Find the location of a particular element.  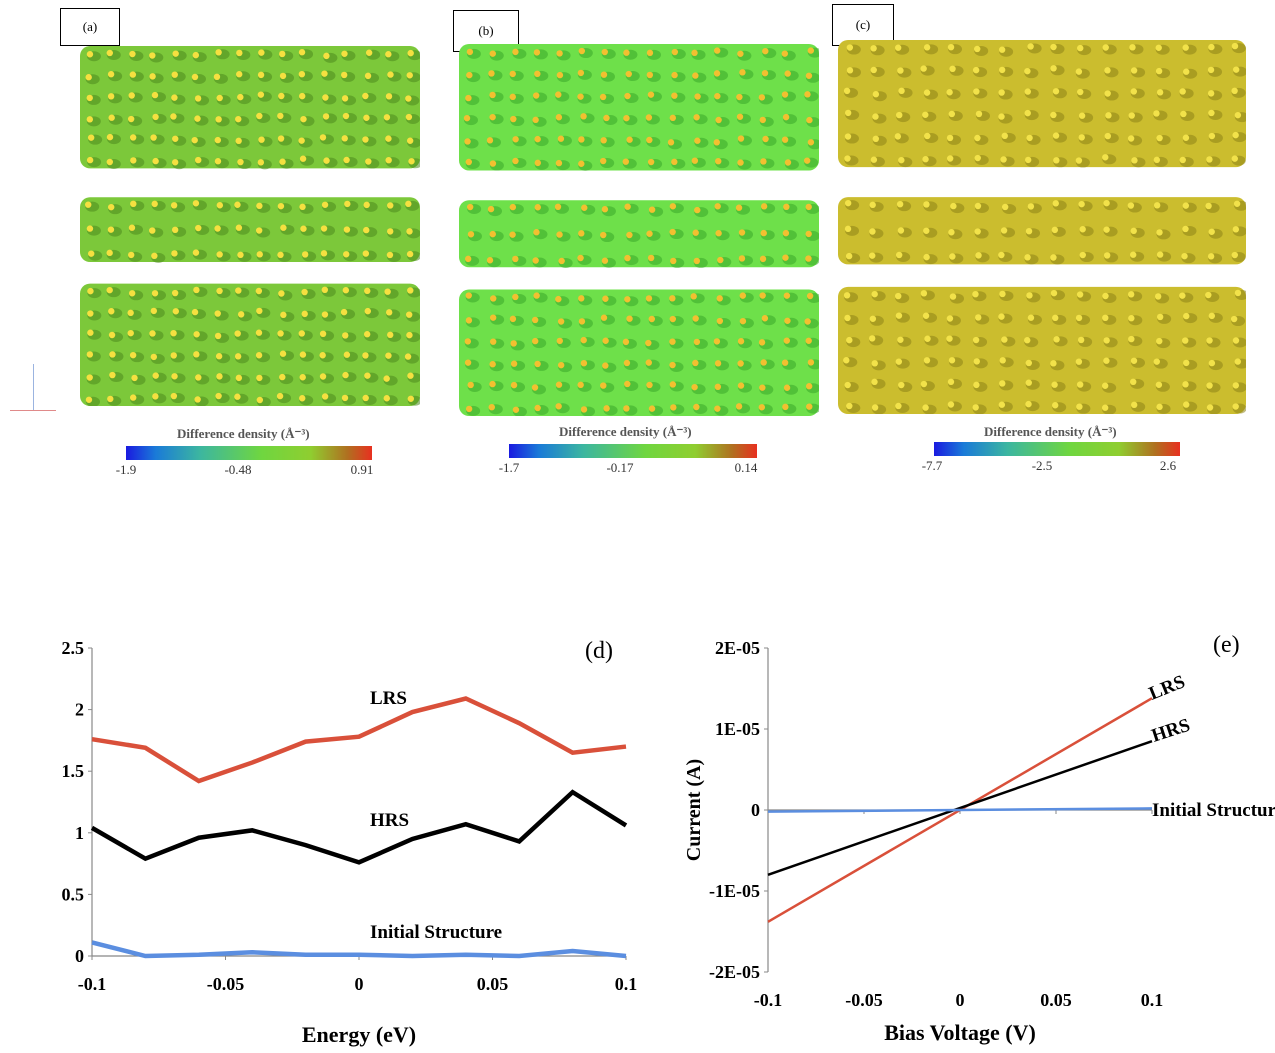

colorbar-title: Difference density (Å⁻³) is located at coordinates (243, 433).